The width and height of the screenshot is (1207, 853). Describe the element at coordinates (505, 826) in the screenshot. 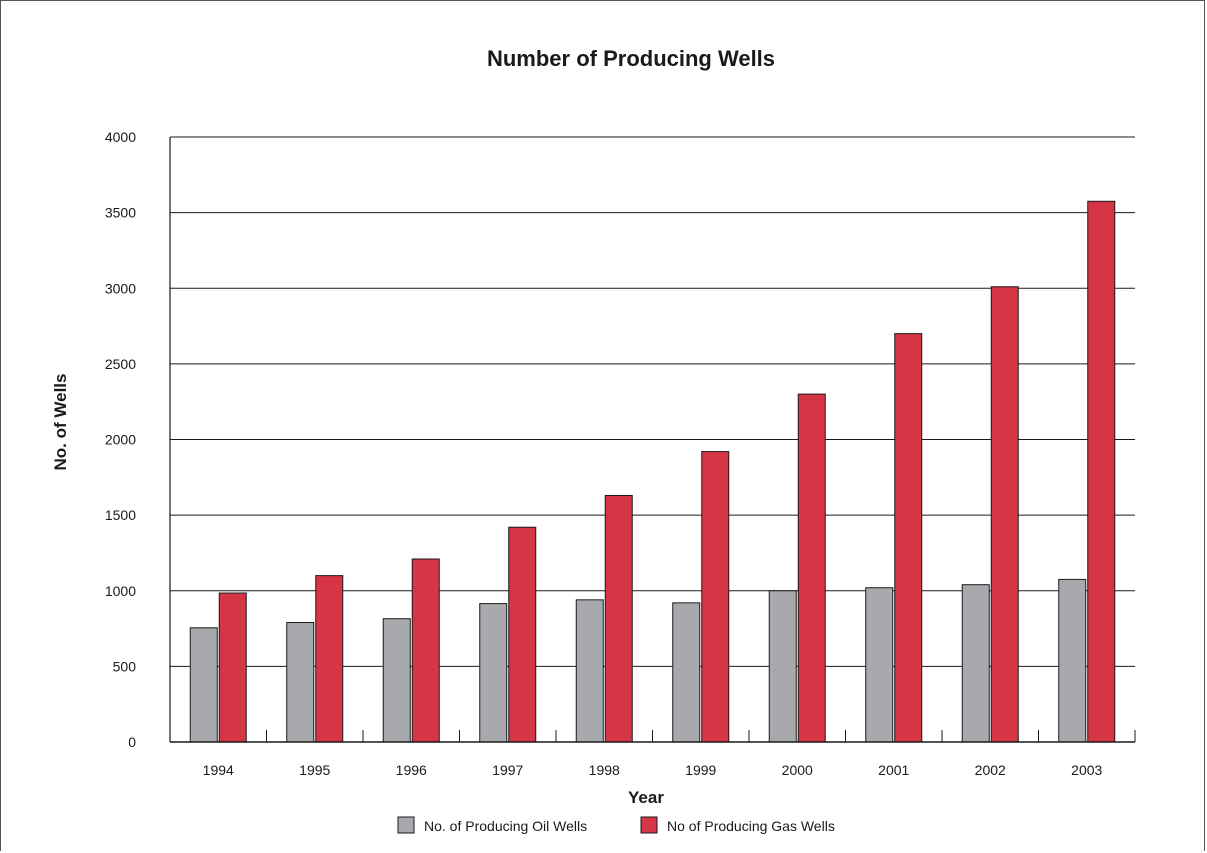

I see `legend-label: No. of Producing Oil Wells` at that location.